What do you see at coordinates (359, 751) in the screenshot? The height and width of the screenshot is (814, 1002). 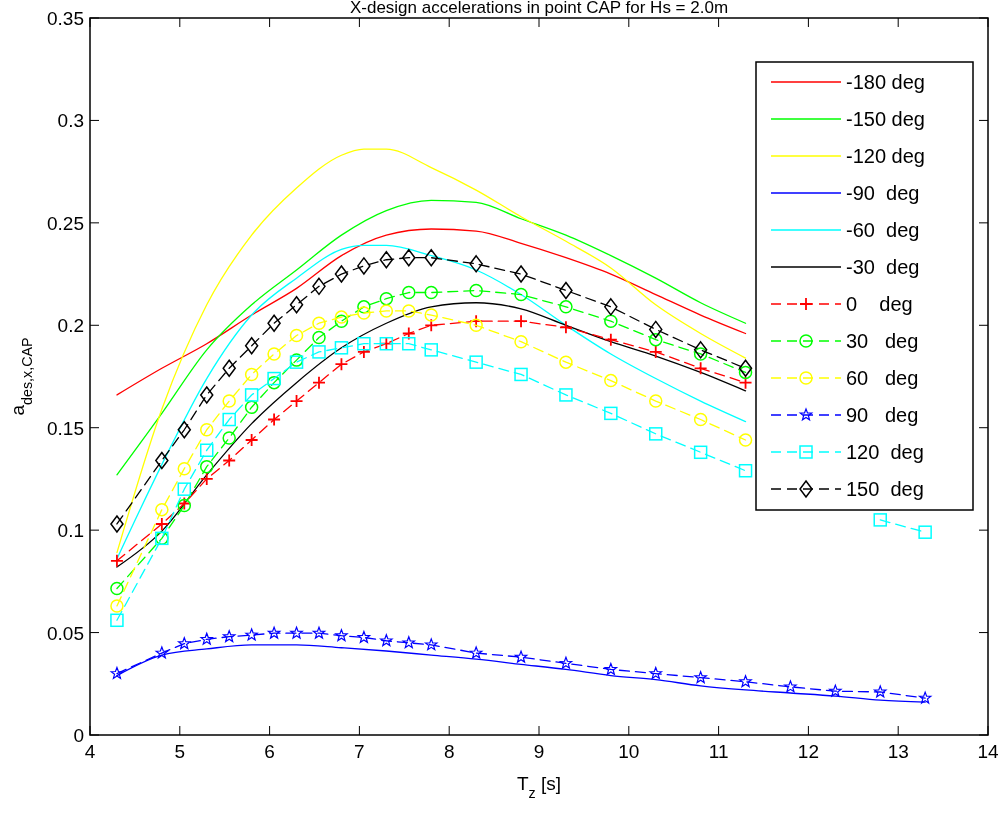 I see `x-tick-label: 7` at bounding box center [359, 751].